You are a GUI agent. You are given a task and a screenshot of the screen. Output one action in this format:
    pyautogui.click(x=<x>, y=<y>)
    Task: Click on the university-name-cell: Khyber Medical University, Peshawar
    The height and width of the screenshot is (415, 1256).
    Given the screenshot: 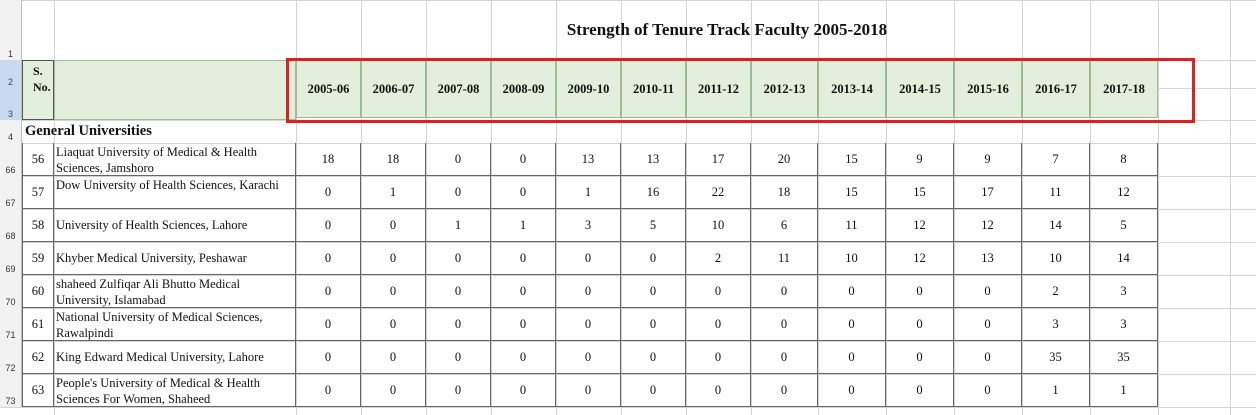 What is the action you would take?
    pyautogui.click(x=175, y=258)
    